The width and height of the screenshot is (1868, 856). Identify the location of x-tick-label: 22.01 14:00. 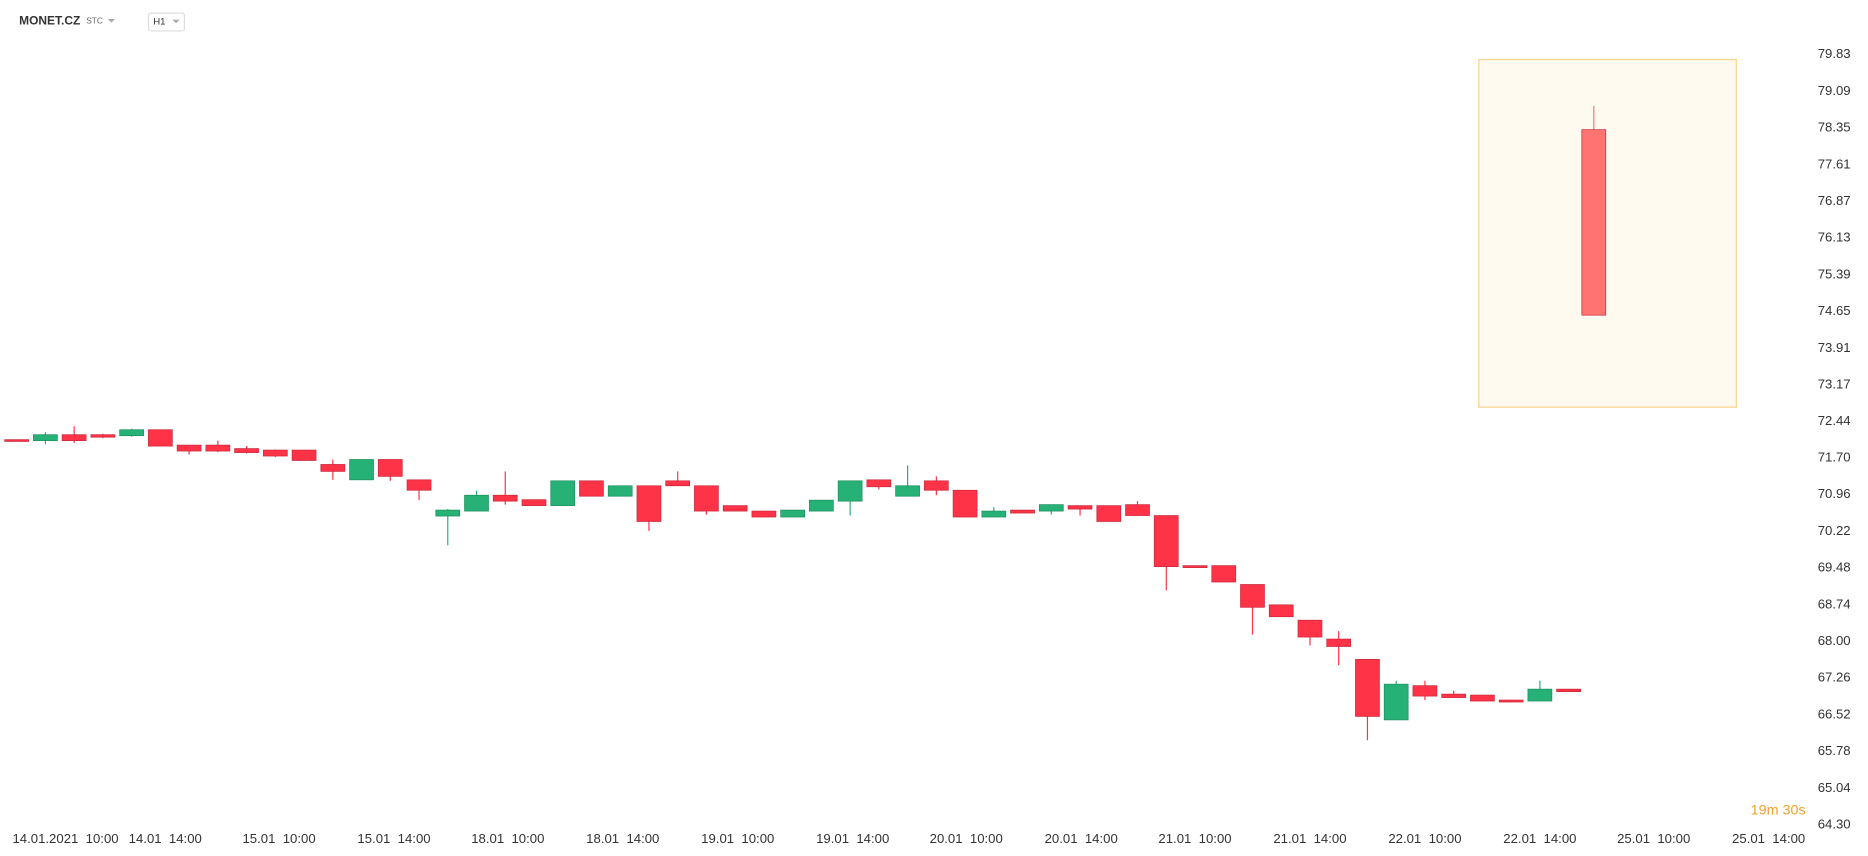
(1539, 838).